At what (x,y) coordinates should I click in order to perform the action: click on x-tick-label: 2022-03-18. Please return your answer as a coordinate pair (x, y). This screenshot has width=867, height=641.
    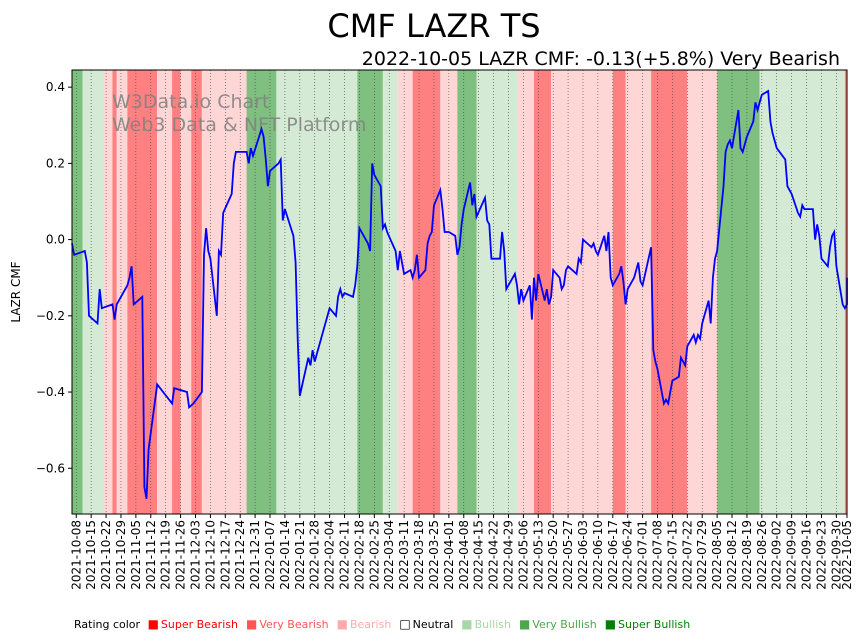
    Looking at the image, I should click on (419, 555).